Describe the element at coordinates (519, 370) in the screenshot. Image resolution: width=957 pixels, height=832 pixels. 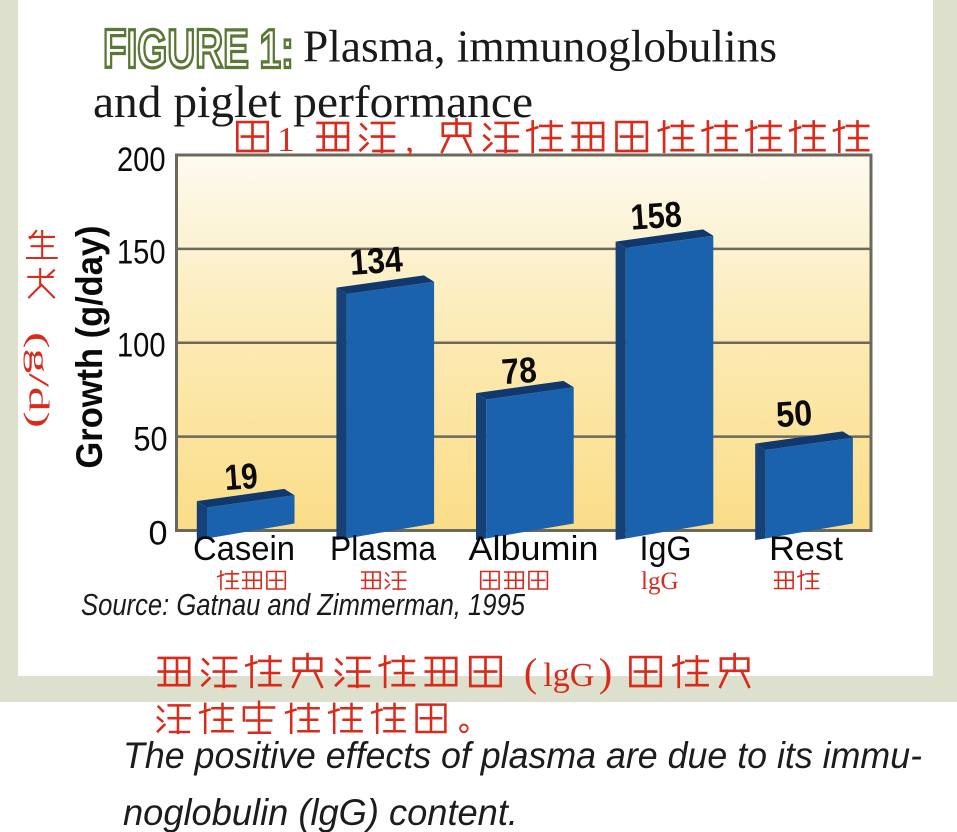
I see `svg-text: 78` at that location.